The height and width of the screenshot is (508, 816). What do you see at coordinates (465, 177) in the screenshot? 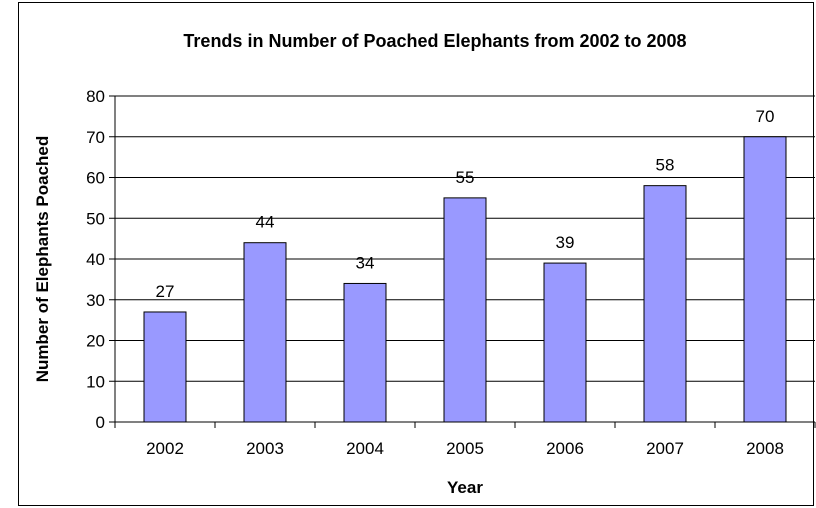
I see `data-label-2005: 55` at bounding box center [465, 177].